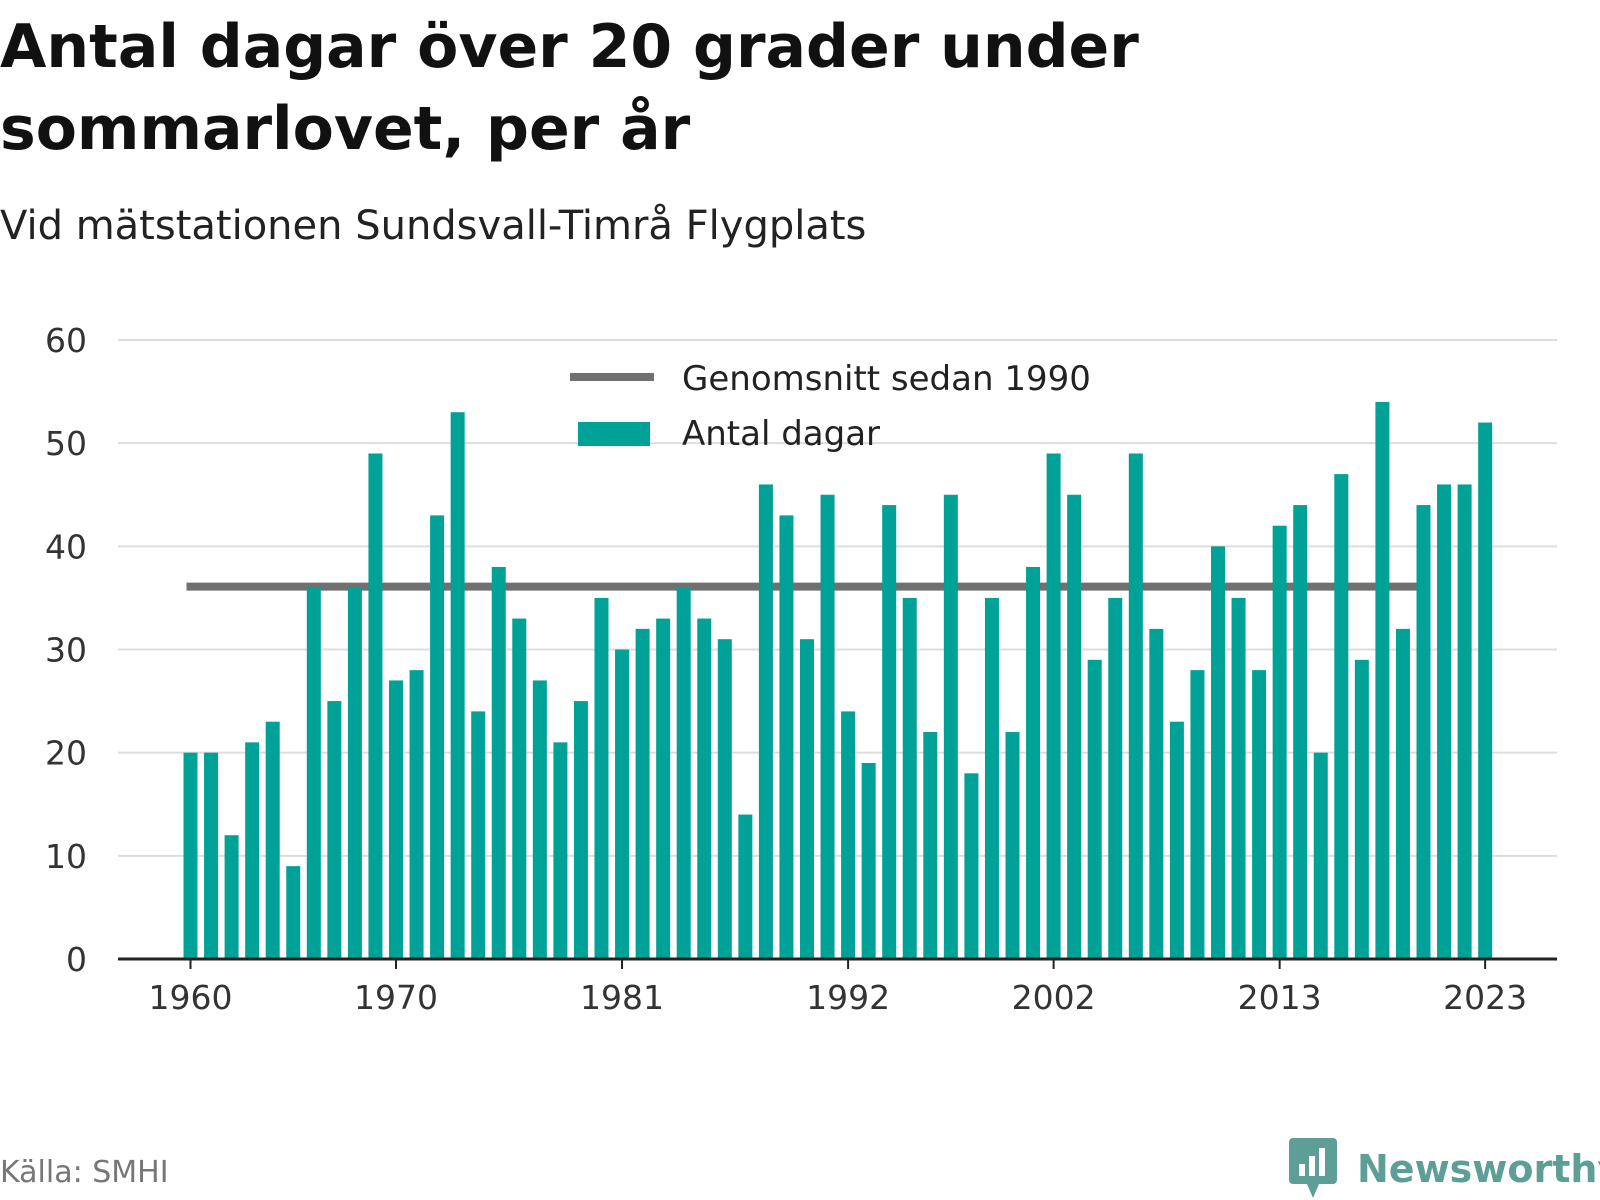  Describe the element at coordinates (76, 959) in the screenshot. I see `y-tick-label: 0` at that location.